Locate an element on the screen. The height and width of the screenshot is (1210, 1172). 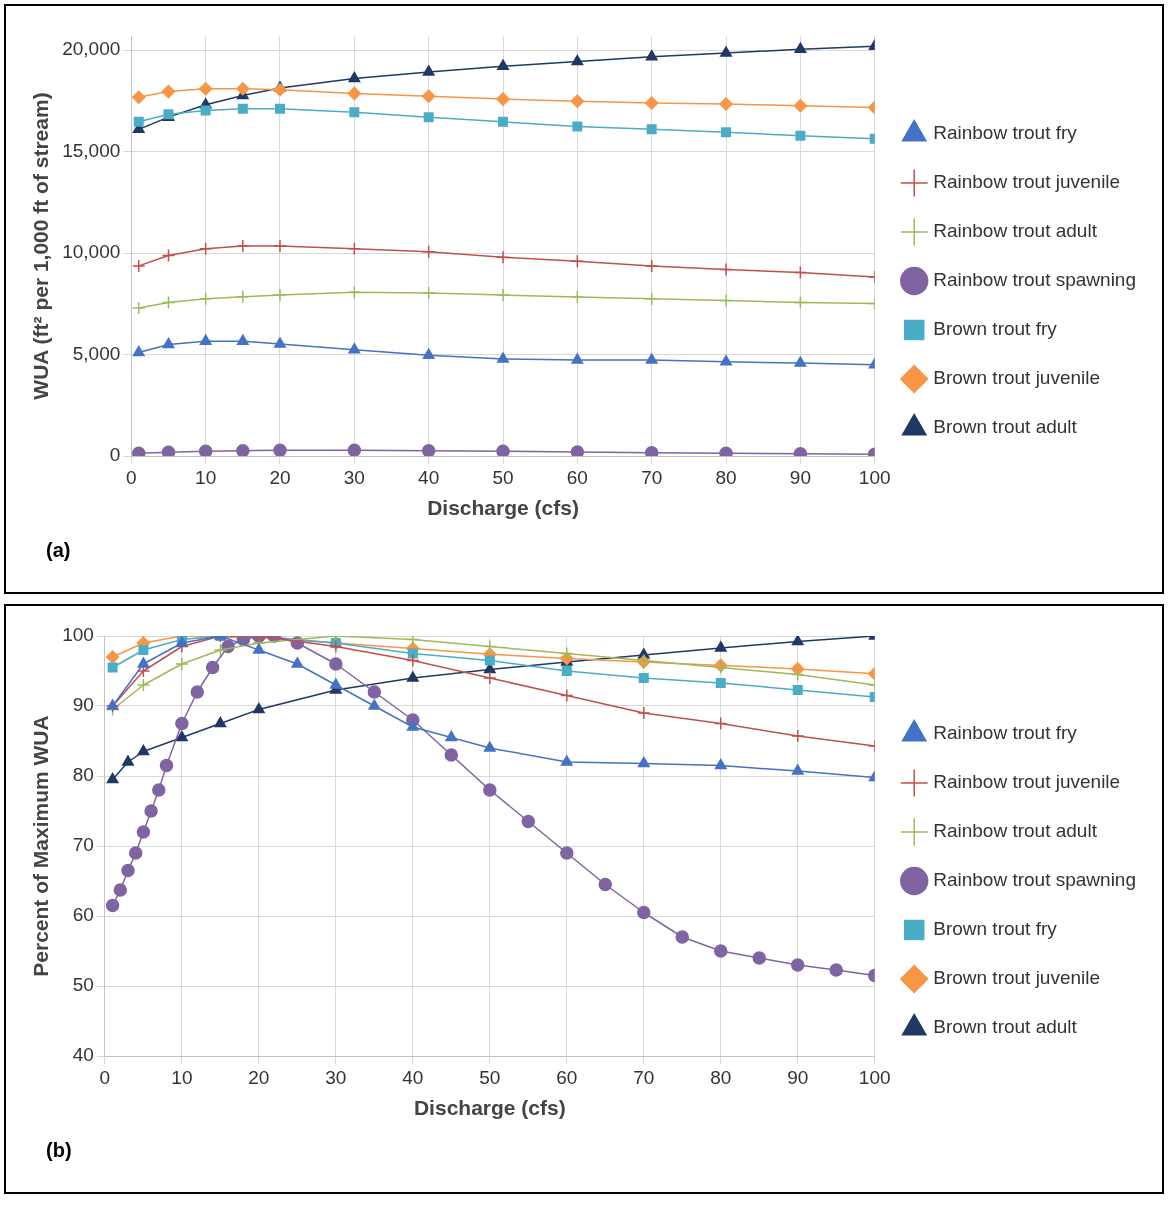
y-tick-label: 5,000 is located at coordinates (96, 353).